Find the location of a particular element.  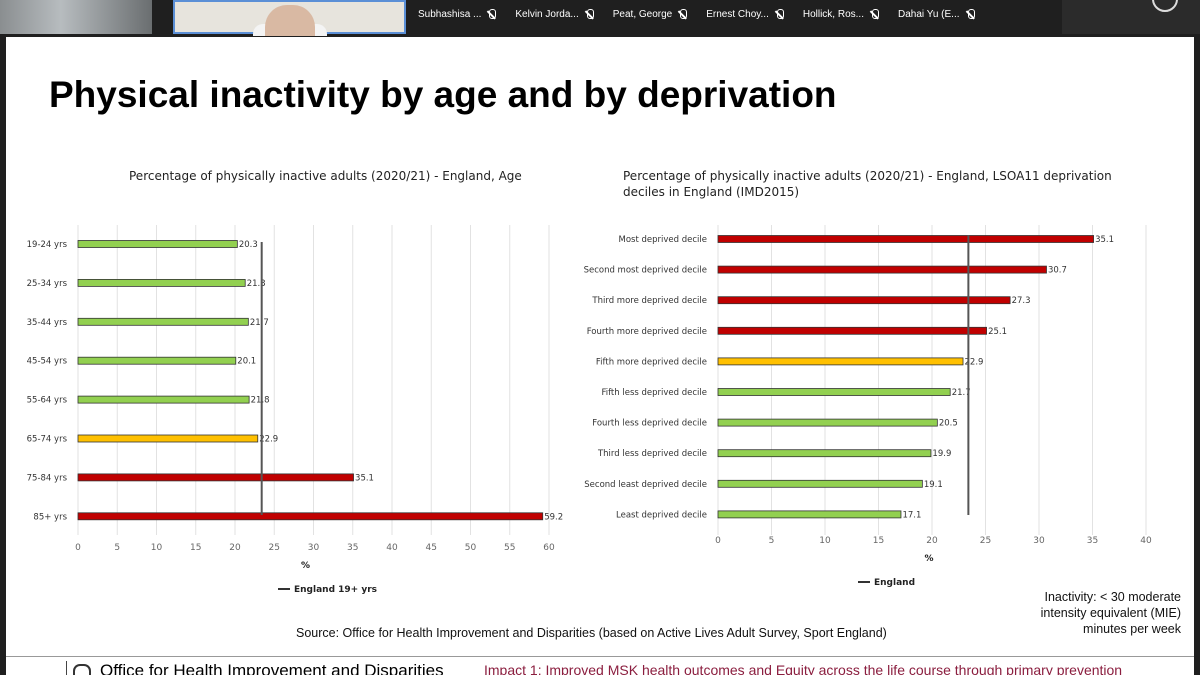

data-label: 21.7 is located at coordinates (961, 393).